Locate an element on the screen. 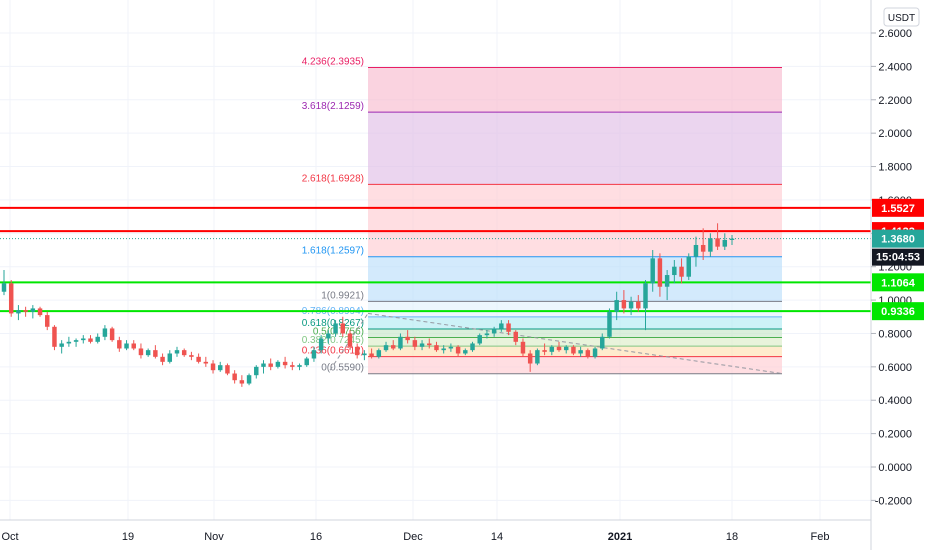  trend-line-up is located at coordinates (349, 342).